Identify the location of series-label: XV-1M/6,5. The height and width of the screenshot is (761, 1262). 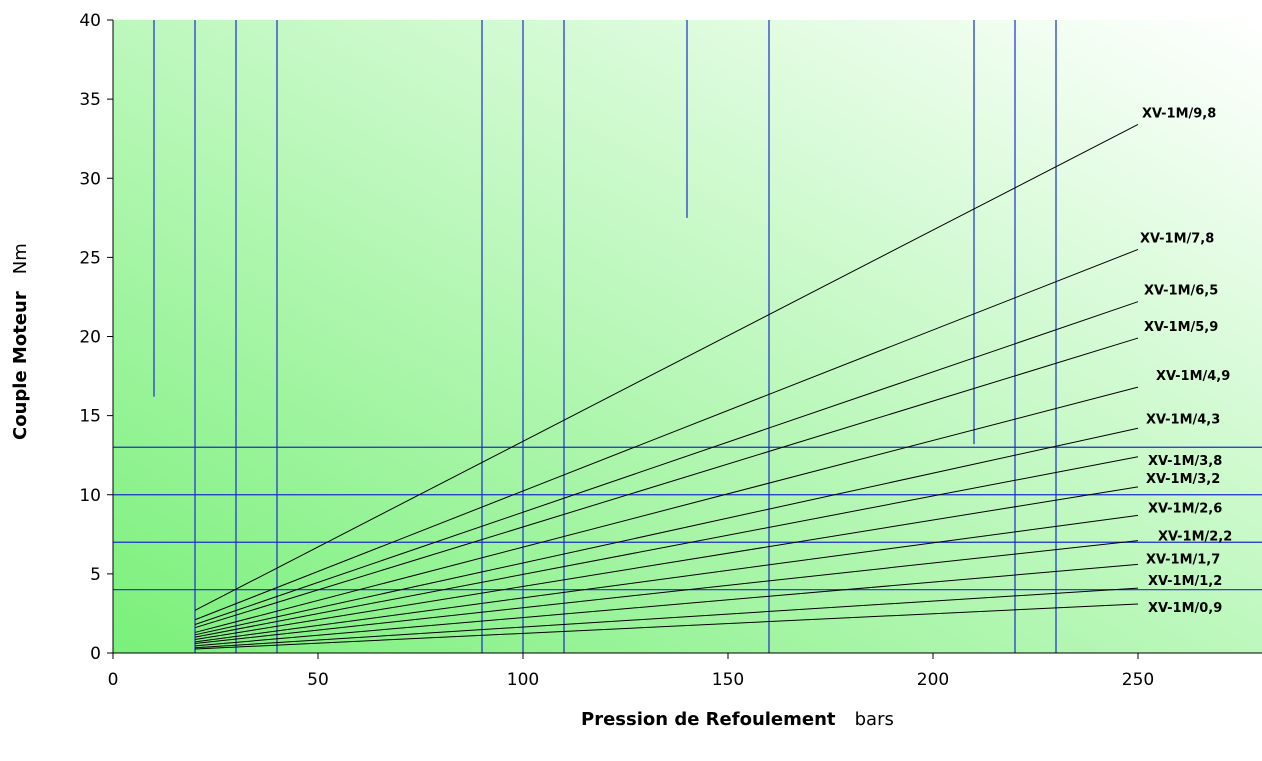
(1181, 291).